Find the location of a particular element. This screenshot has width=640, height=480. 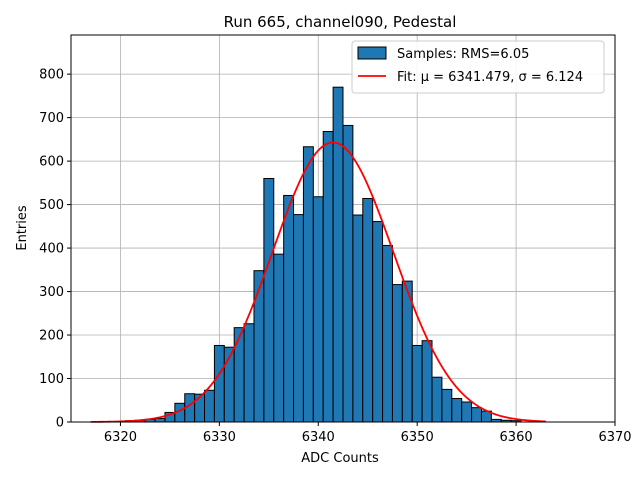

y-tick-label: 800 is located at coordinates (51, 75).